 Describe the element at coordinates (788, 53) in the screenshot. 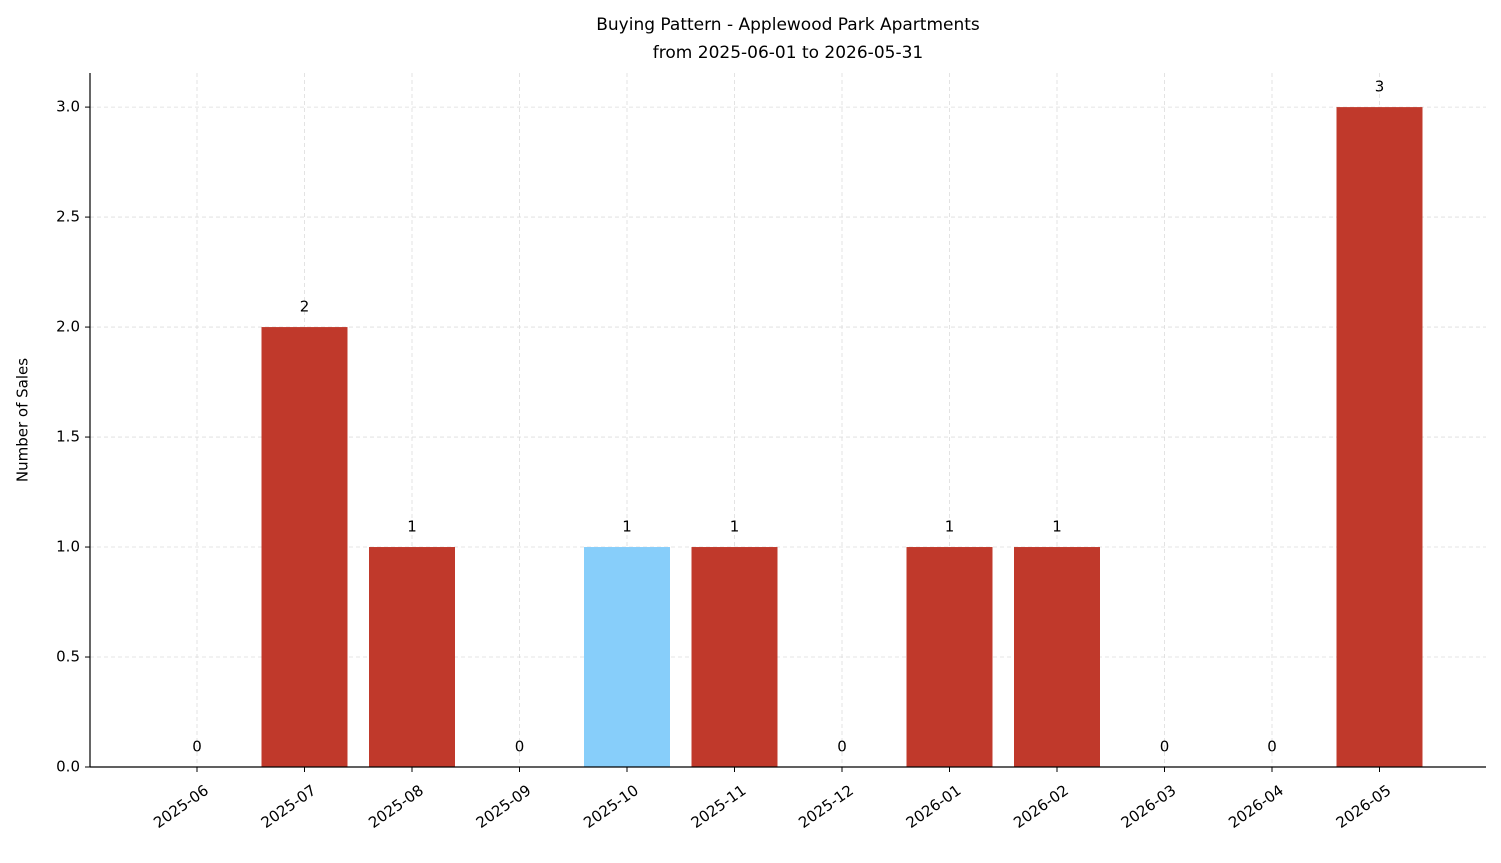

I see `chart-subtitle: from 2025-06-01 to 2026-05-31` at that location.